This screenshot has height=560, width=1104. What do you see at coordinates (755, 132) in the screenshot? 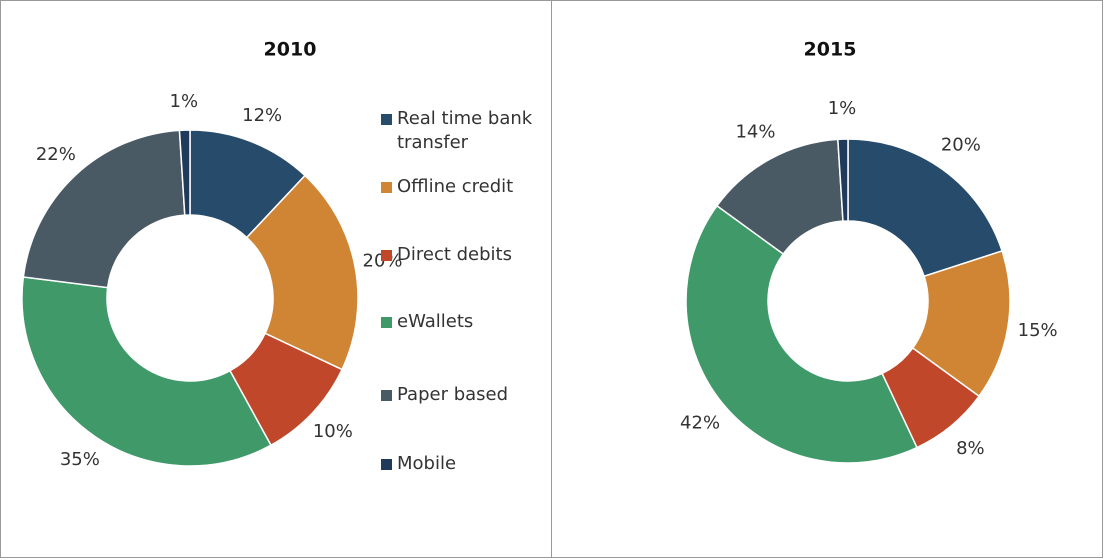
I see `data-label: 14%` at bounding box center [755, 132].